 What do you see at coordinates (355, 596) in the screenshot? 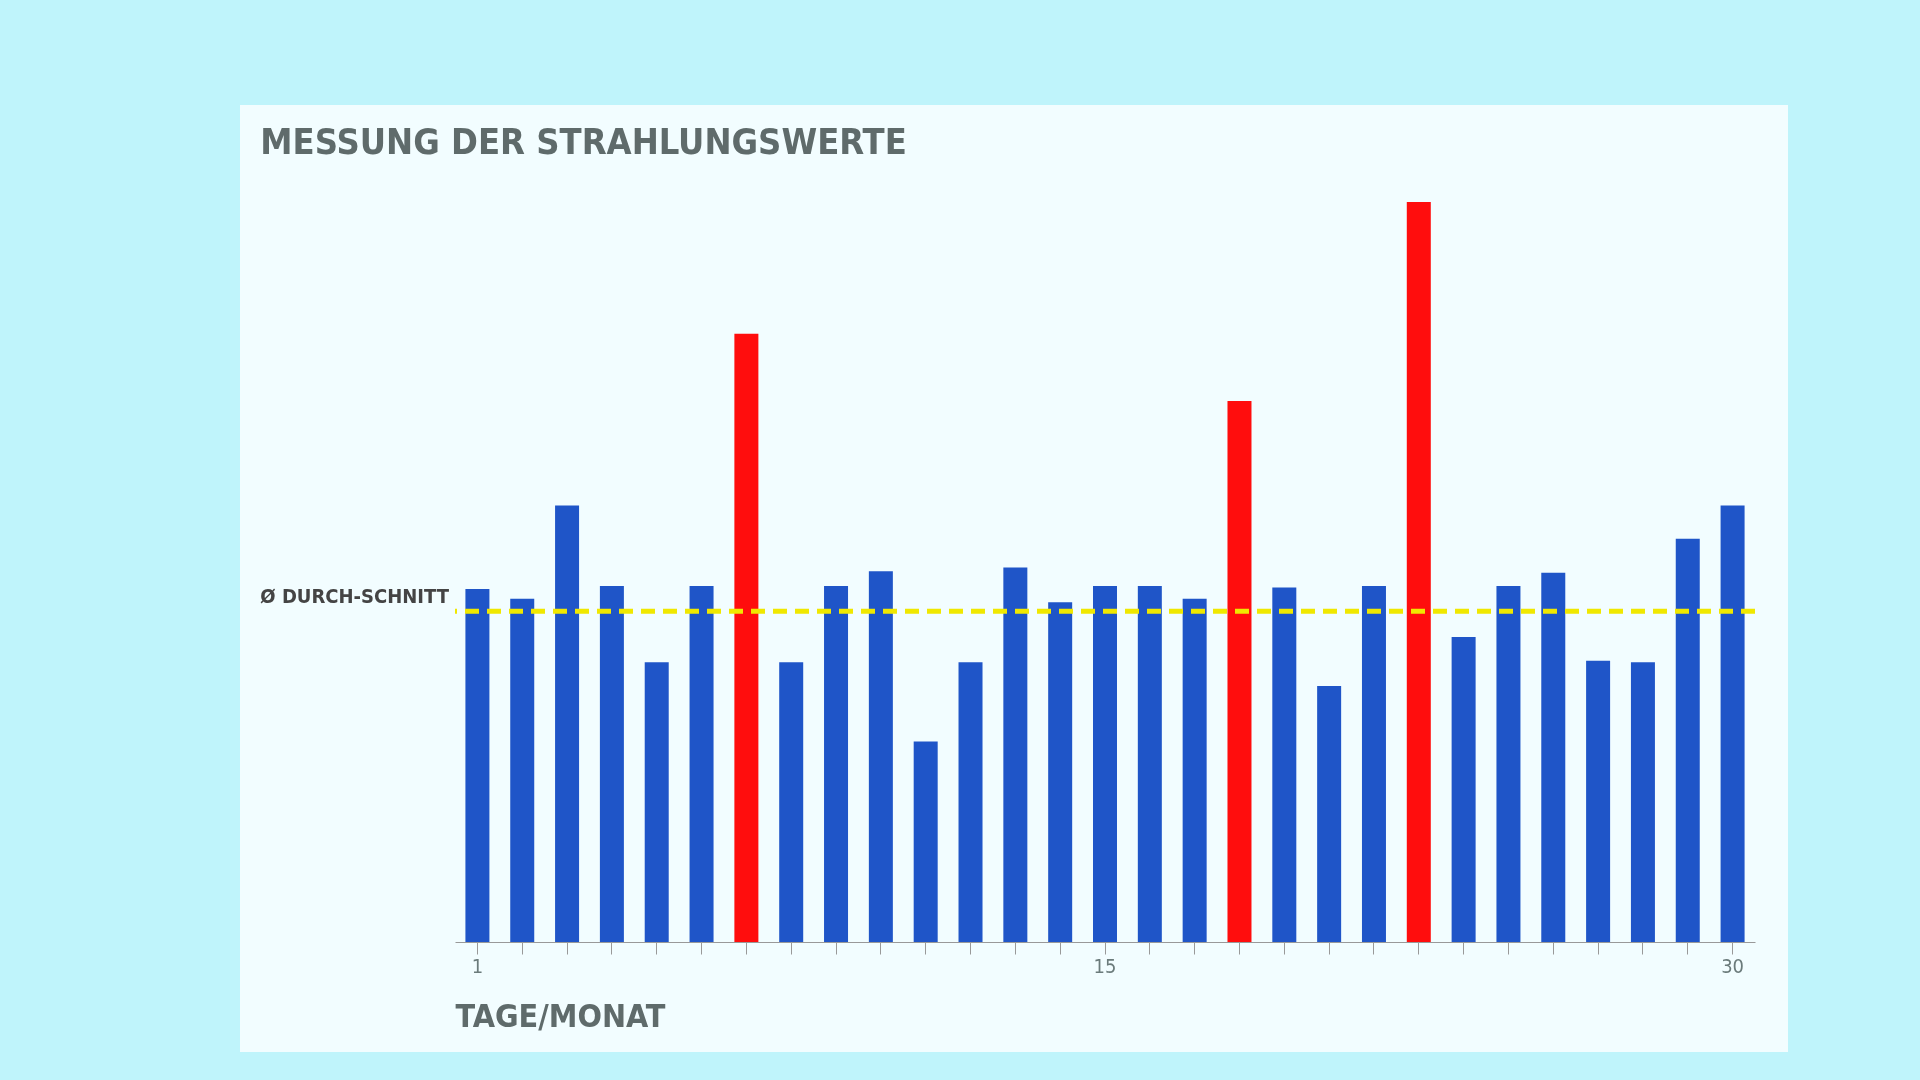
I see `ref-line-label: Ø DURCH-SCHNITT` at bounding box center [355, 596].